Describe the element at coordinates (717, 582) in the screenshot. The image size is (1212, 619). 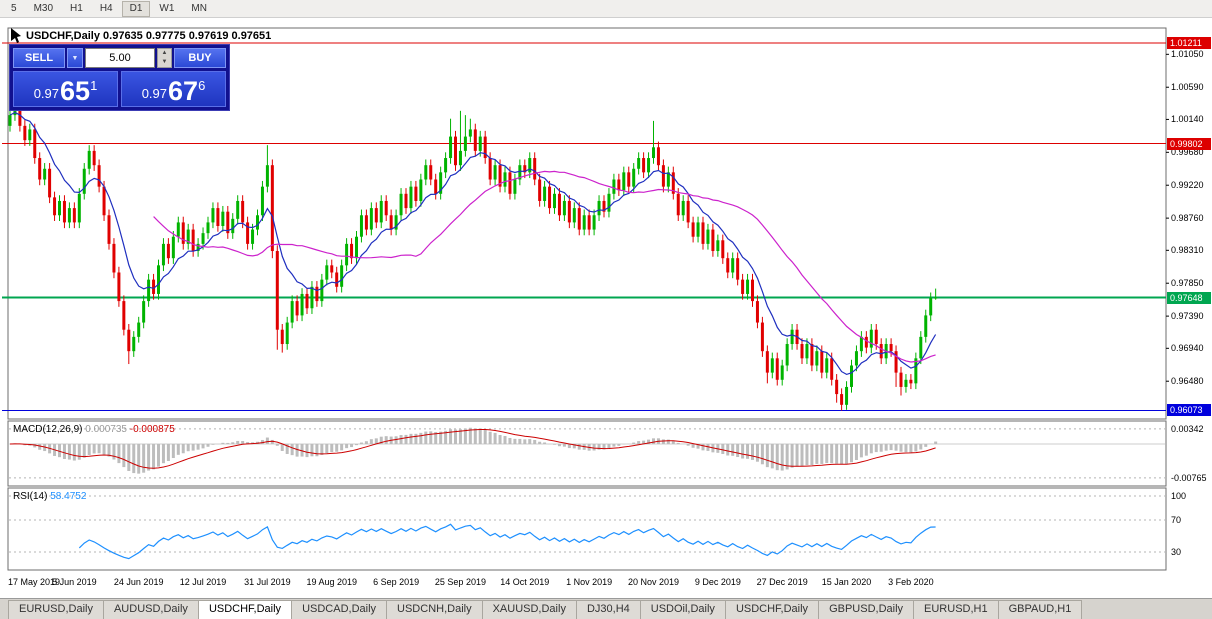
I see `date-tick: 9 Dec 2019` at that location.